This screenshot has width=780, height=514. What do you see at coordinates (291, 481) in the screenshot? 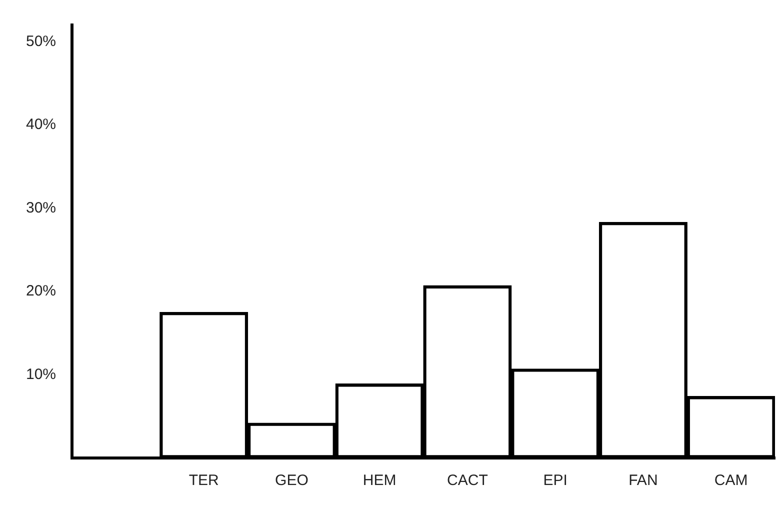
I see `x-tick-label: GEO` at bounding box center [291, 481].